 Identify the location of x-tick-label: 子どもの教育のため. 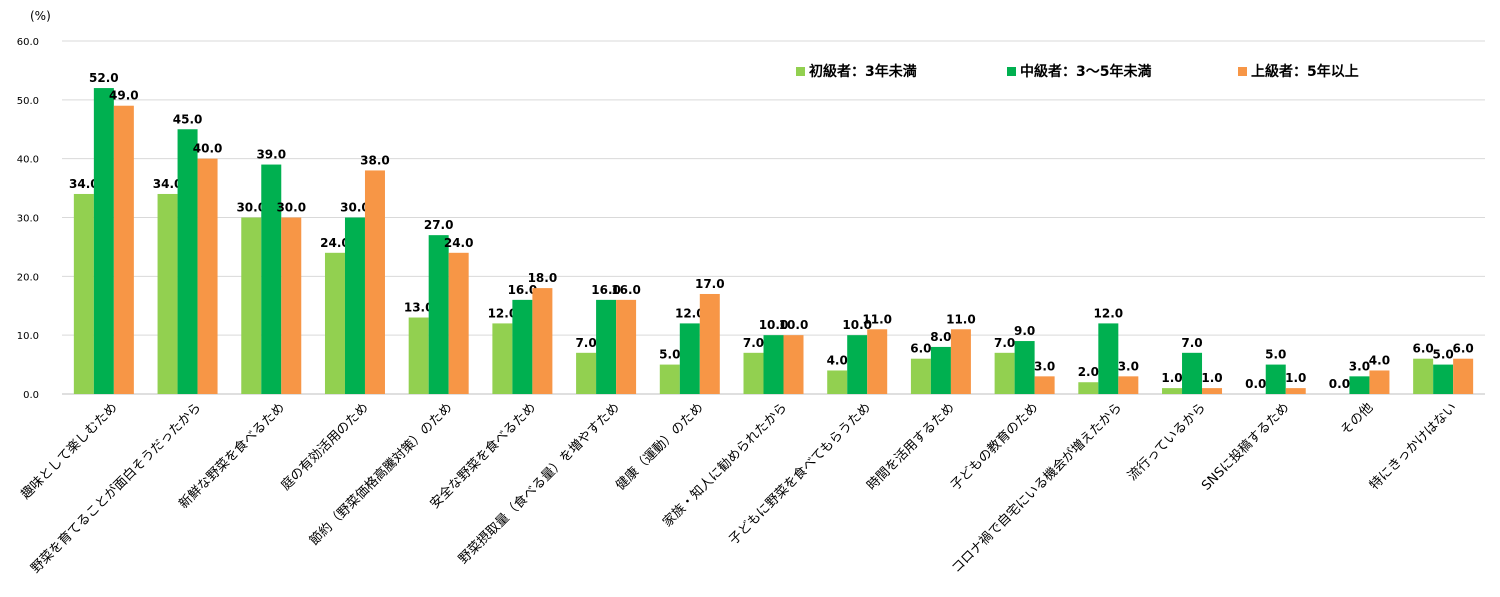
(994, 447).